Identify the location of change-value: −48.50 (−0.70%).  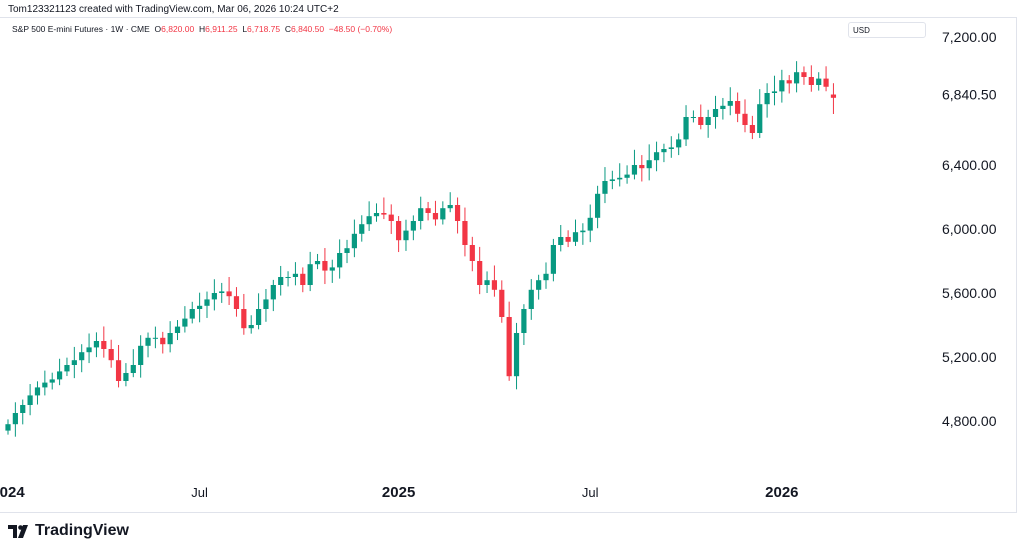
(360, 29).